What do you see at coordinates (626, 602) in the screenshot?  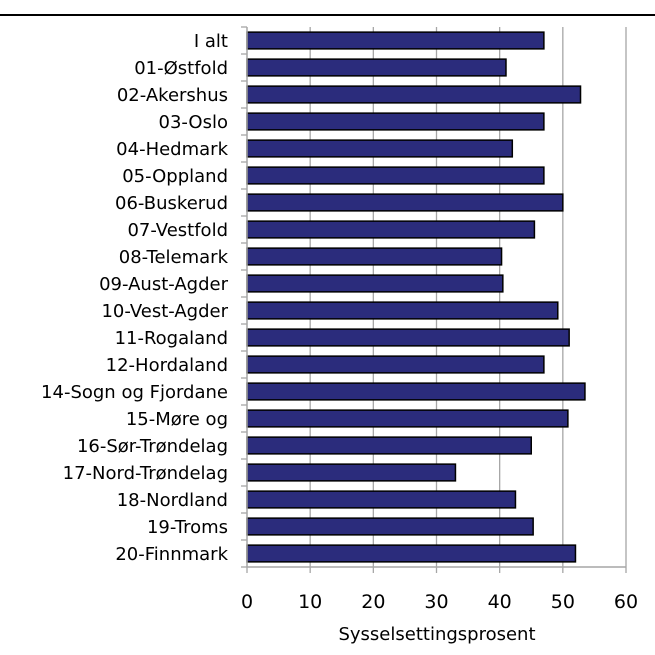 I see `x-tick-label: 60` at bounding box center [626, 602].